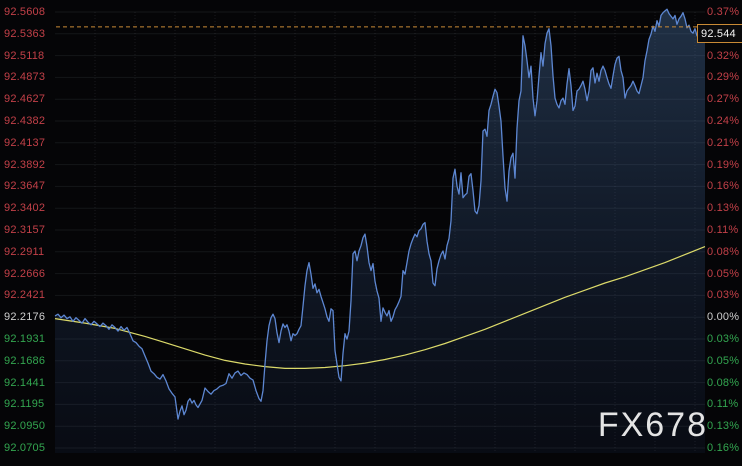  What do you see at coordinates (25, 33) in the screenshot?
I see `price-tick-label: 92.5363` at bounding box center [25, 33].